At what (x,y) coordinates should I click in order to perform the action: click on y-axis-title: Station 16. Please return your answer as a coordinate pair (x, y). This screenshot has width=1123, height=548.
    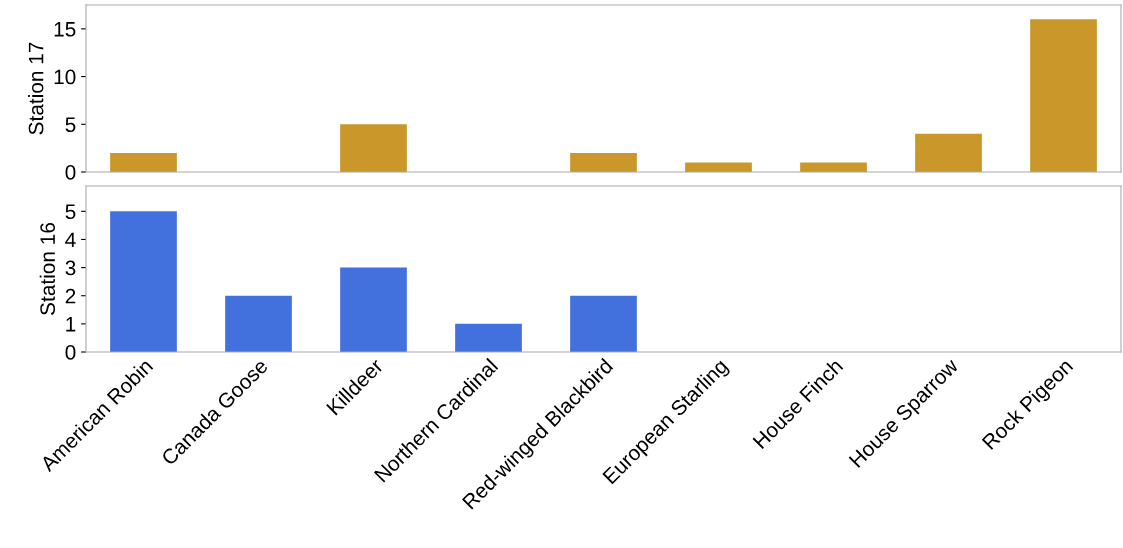
    Looking at the image, I should click on (47, 269).